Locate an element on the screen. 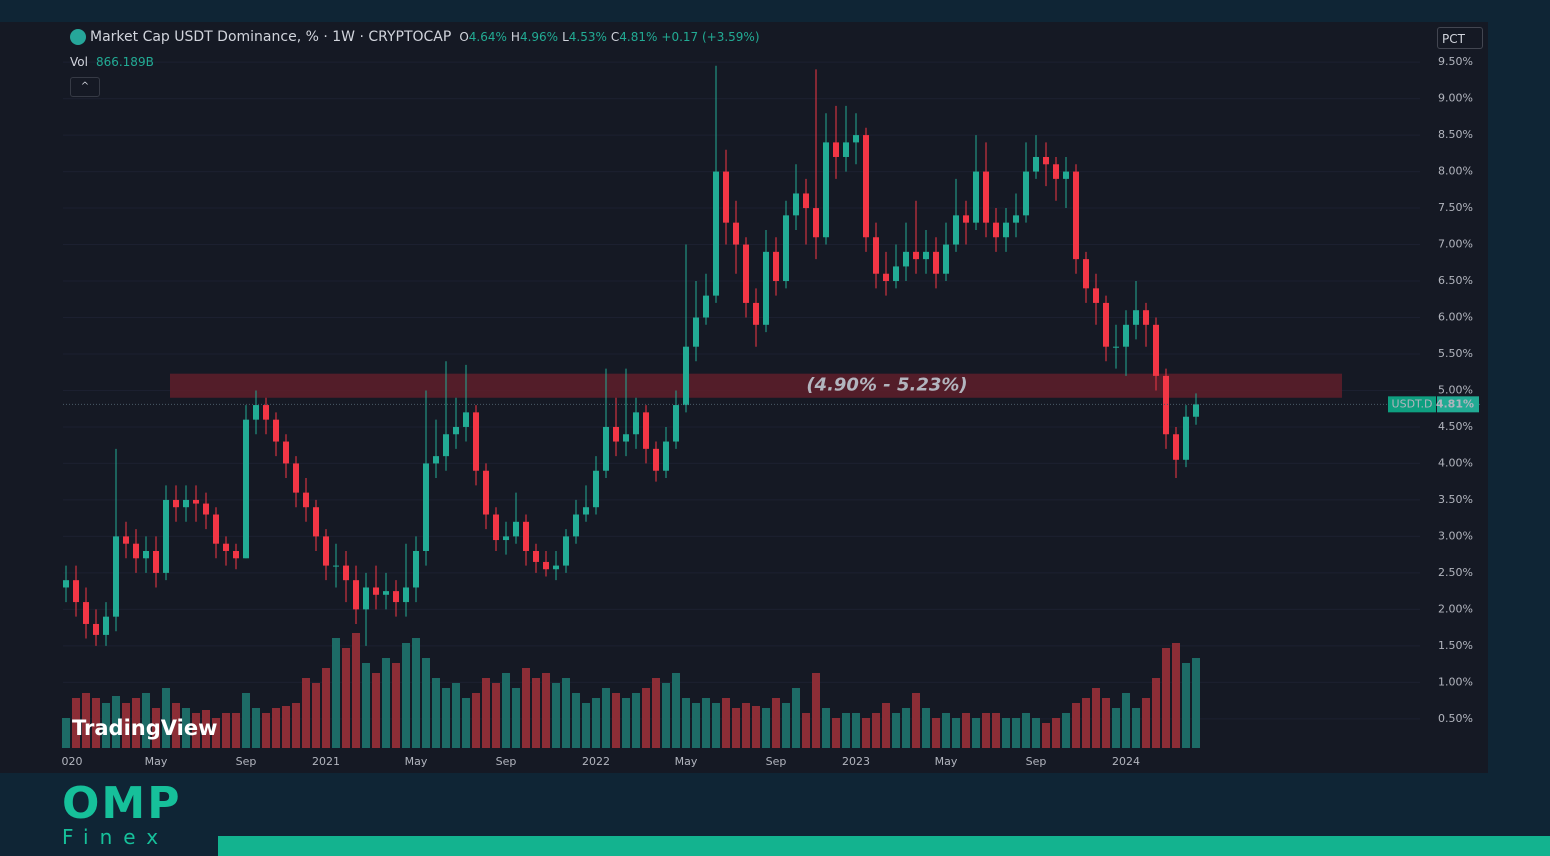  y-tick-label: 2.00% is located at coordinates (1455, 608).